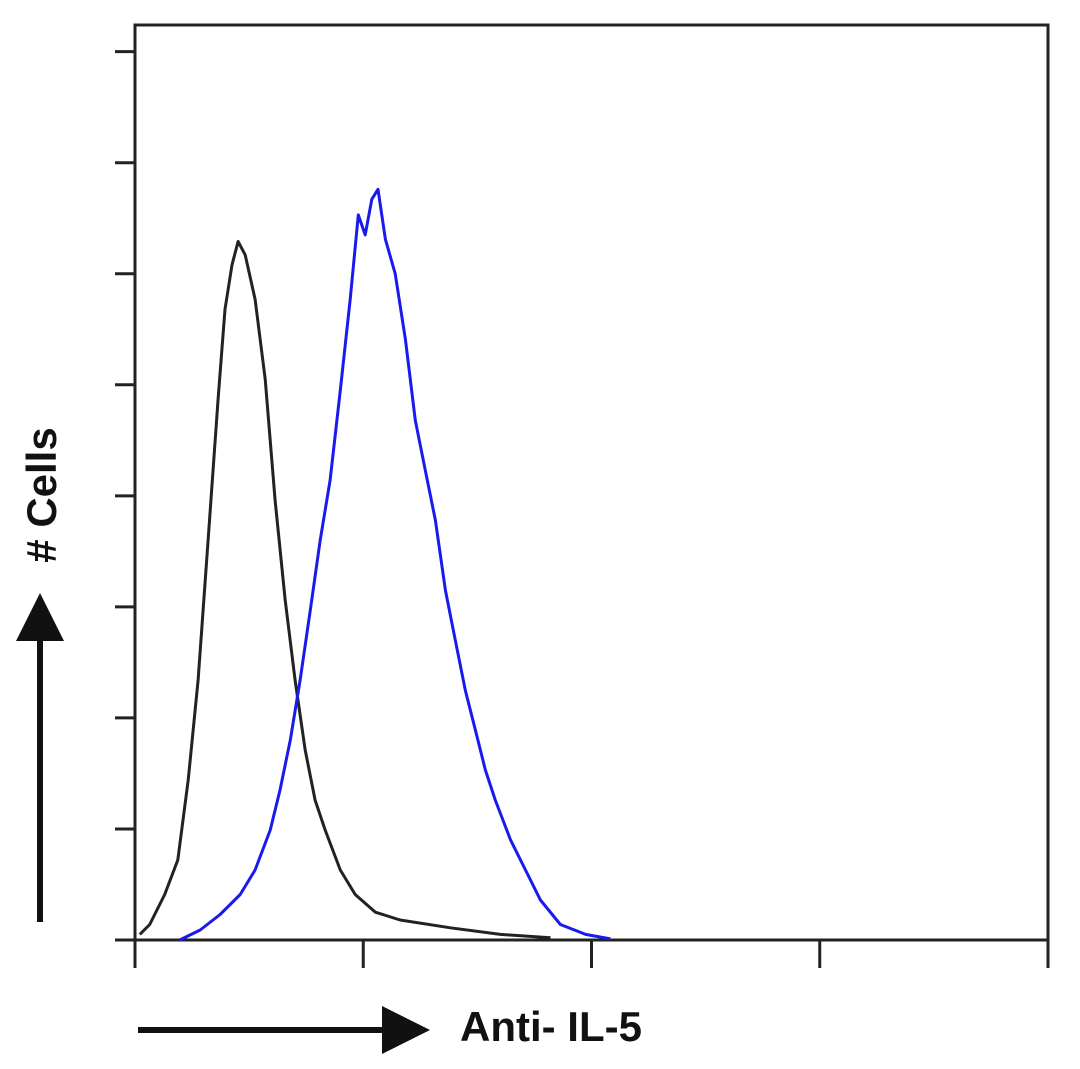 Image resolution: width=1080 pixels, height=1069 pixels. I want to click on y-axis-label: # Cells, so click(41, 494).